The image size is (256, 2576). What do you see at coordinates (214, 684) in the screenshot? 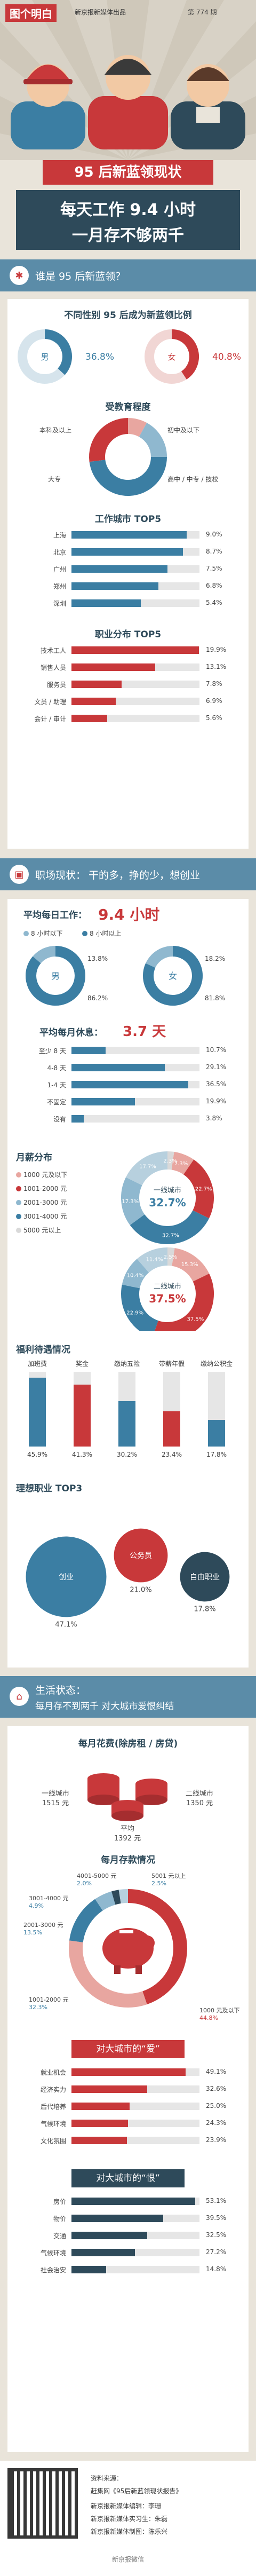
I see `job-value: 7.8%` at bounding box center [214, 684].